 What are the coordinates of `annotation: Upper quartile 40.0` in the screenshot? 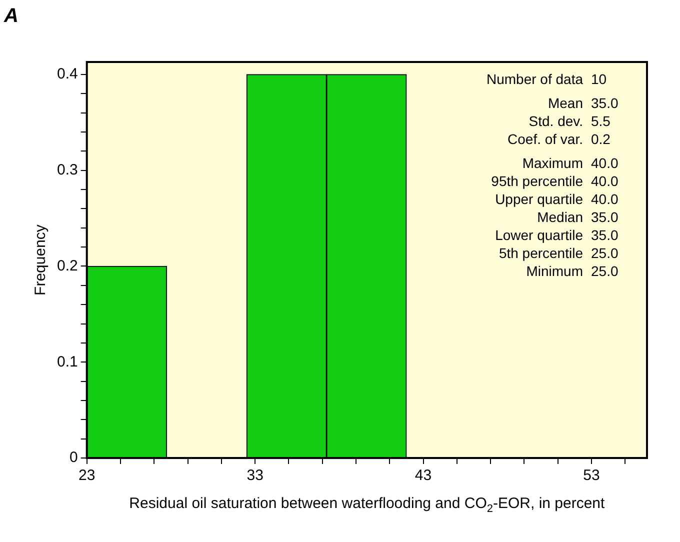 It's located at (556, 199).